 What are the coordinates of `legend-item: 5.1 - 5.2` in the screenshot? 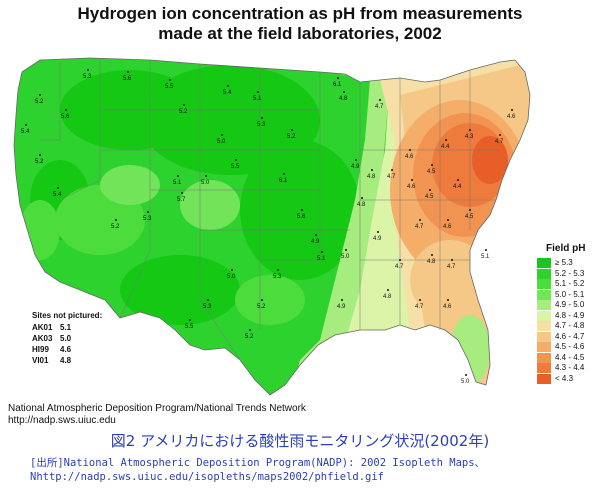 It's located at (568, 284).